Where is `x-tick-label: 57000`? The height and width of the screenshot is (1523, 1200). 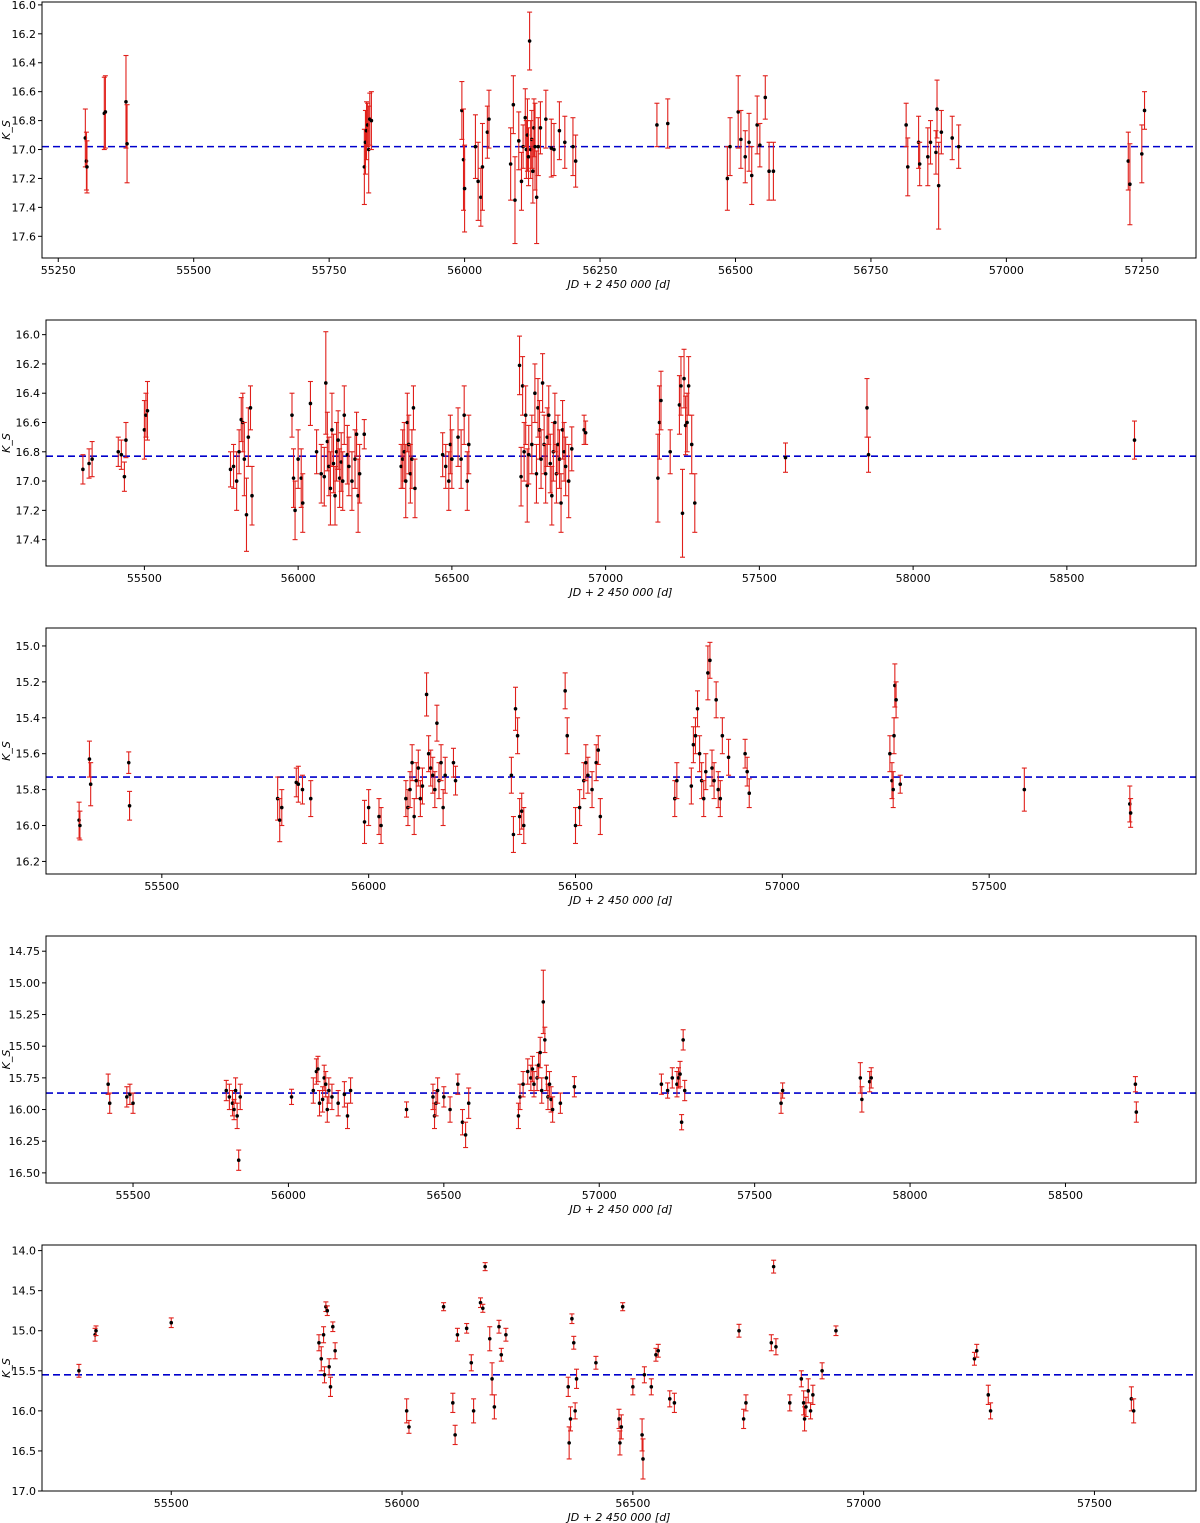
x-tick-label: 57000 is located at coordinates (782, 886).